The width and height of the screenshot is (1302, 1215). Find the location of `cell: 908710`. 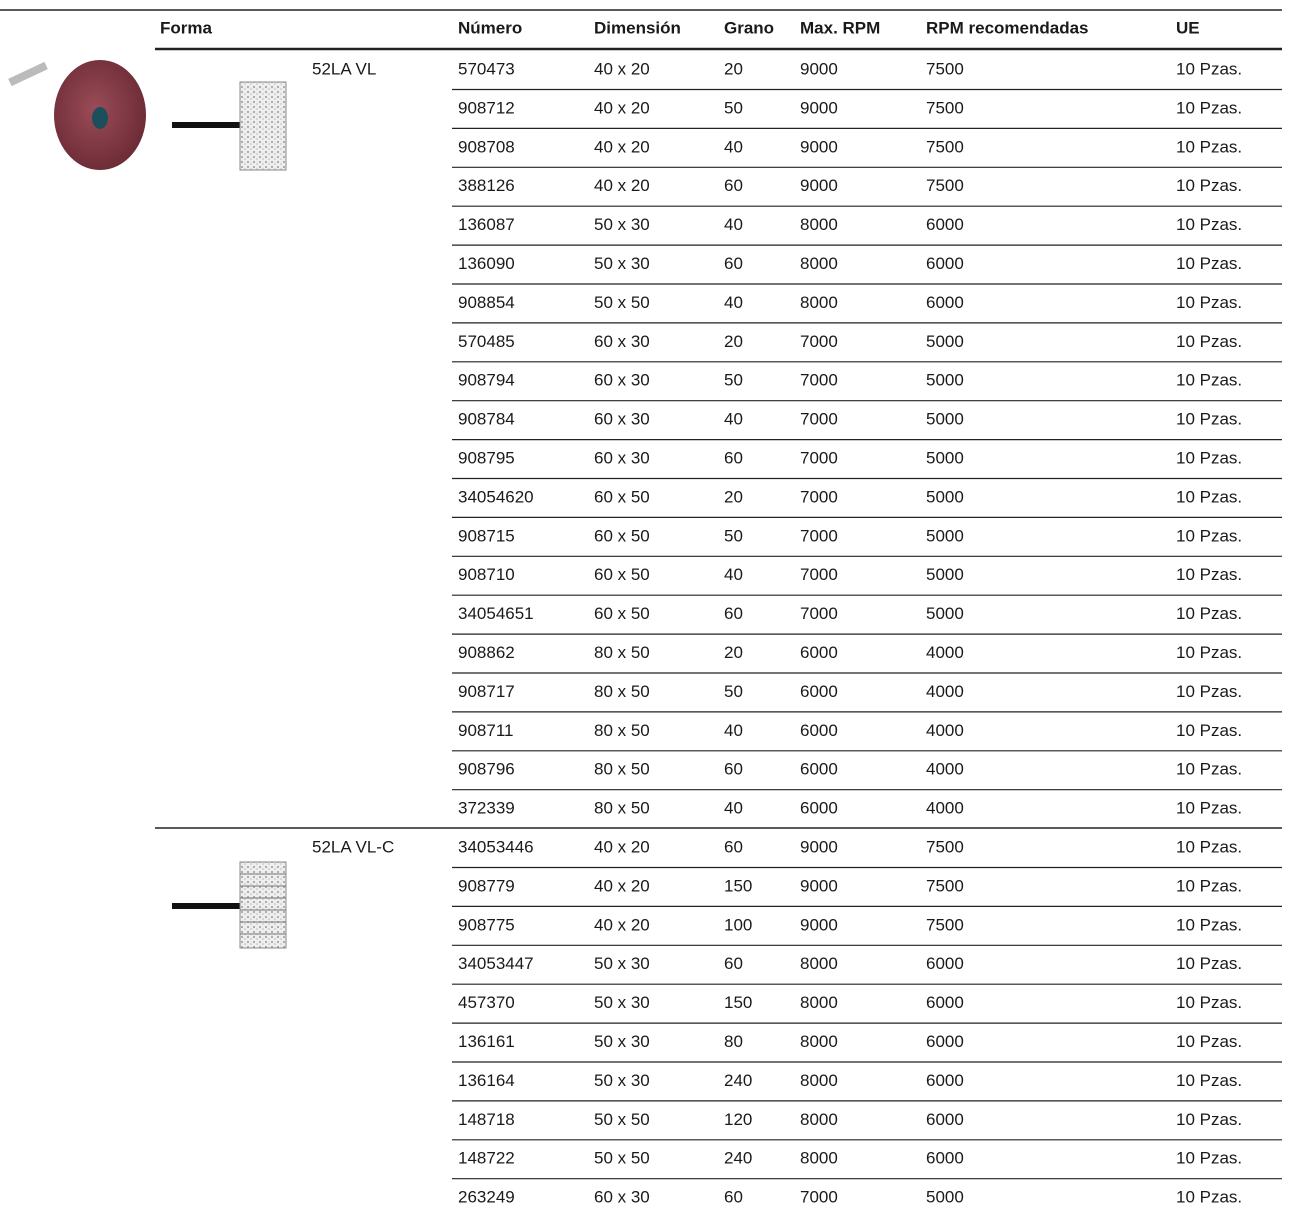

cell: 908710 is located at coordinates (486, 574).